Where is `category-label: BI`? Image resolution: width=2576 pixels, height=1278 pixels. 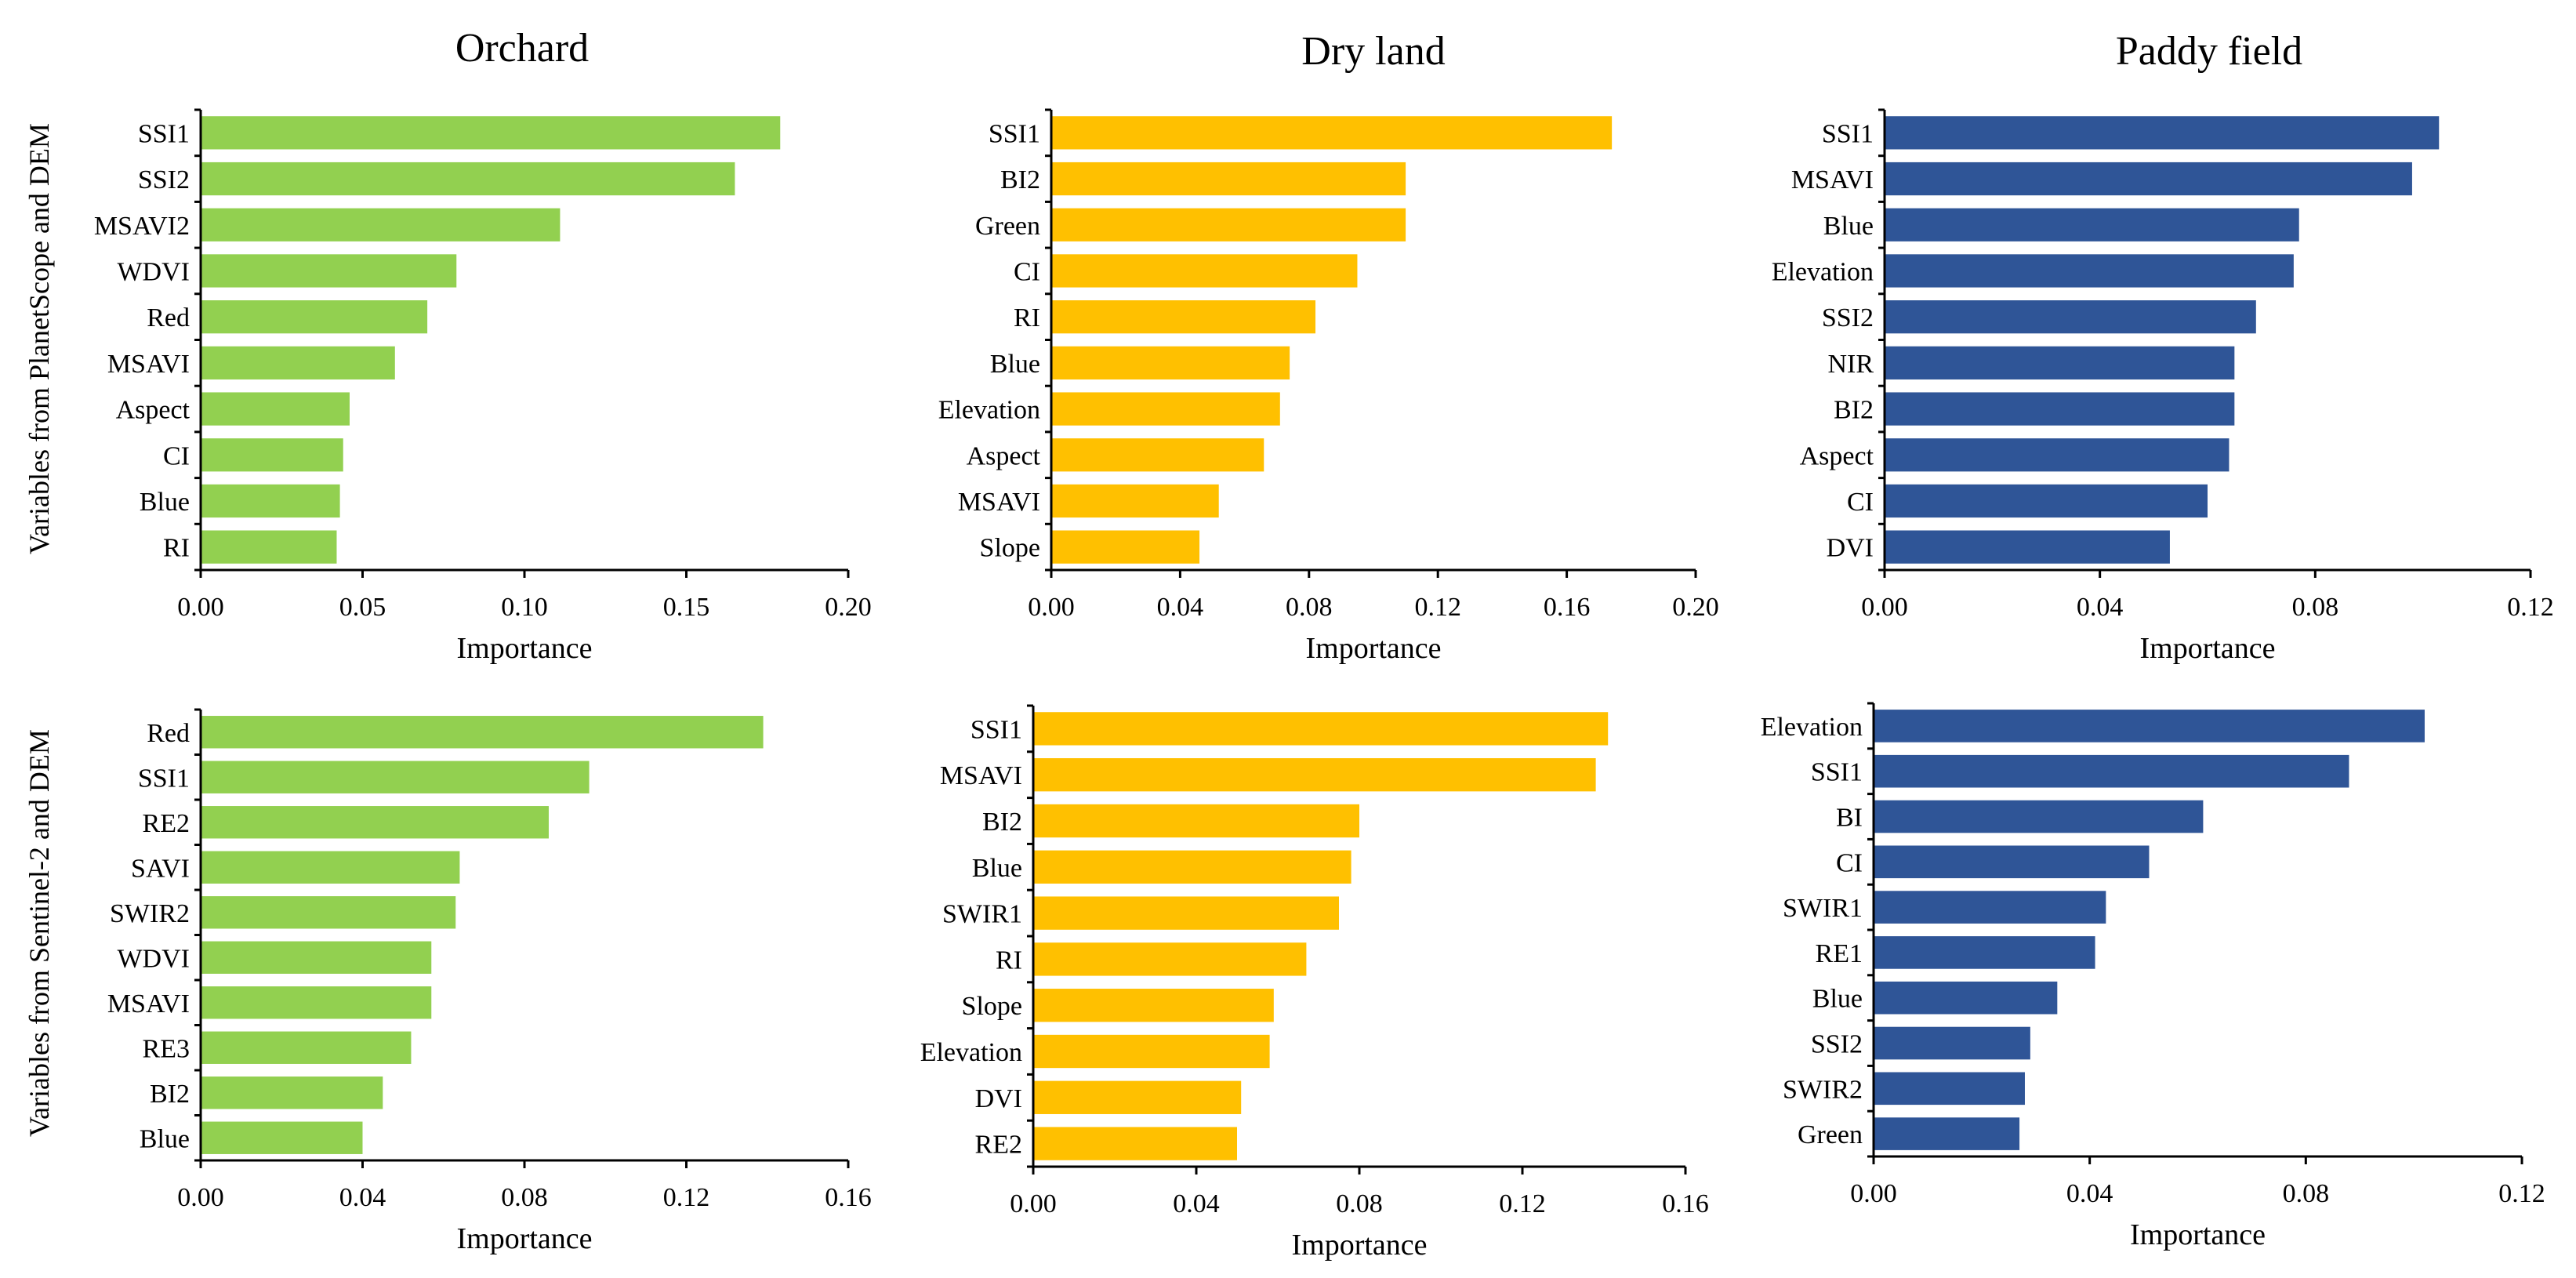
category-label: BI is located at coordinates (1850, 818).